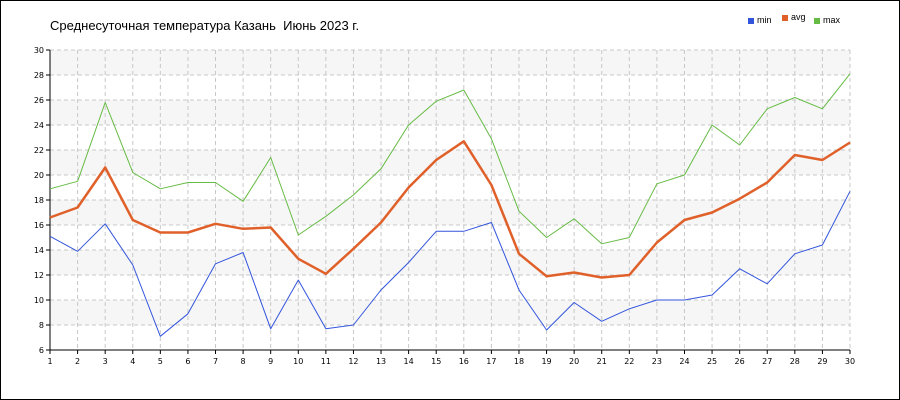 This screenshot has height=400, width=900. What do you see at coordinates (684, 361) in the screenshot?
I see `x-tick-label: 24` at bounding box center [684, 361].